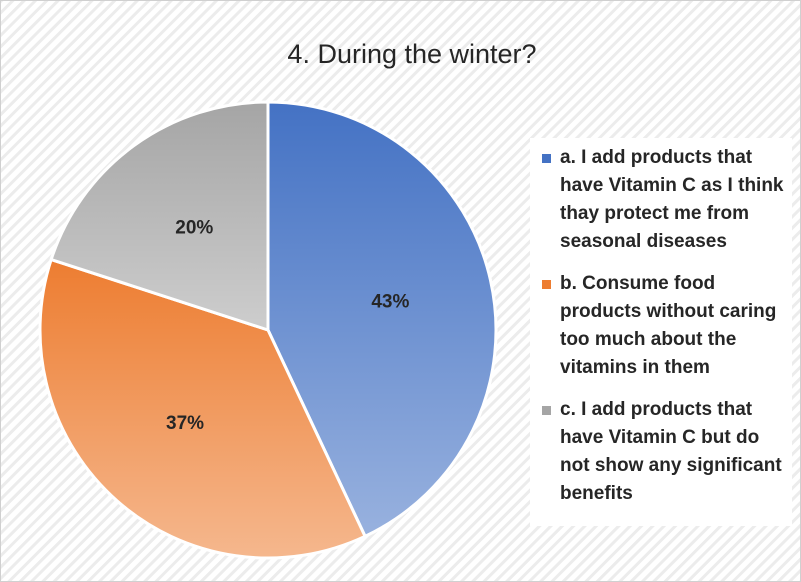 Image resolution: width=801 pixels, height=582 pixels. Describe the element at coordinates (159, 216) in the screenshot. I see `slice-shading` at that location.